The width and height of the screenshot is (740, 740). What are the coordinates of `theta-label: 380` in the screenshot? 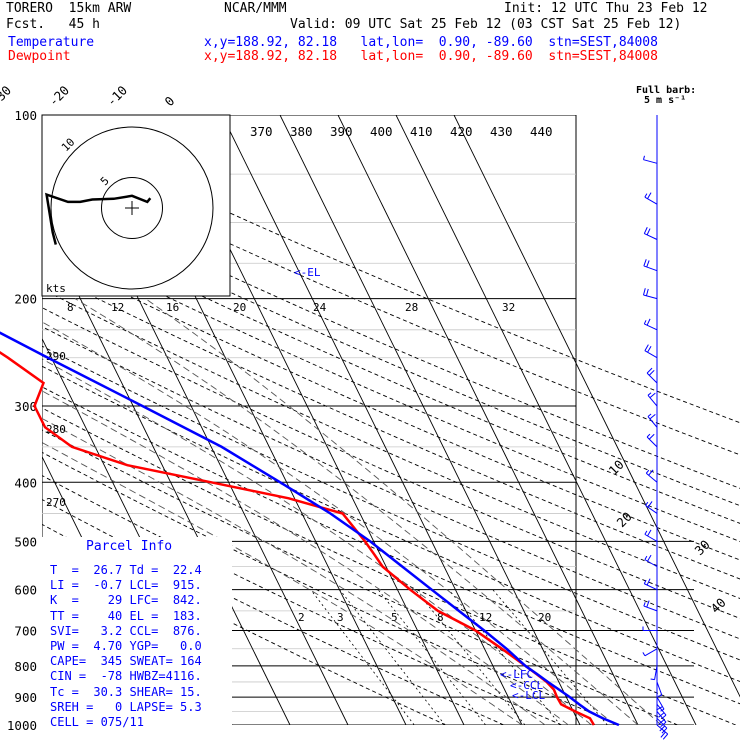 It's located at (301, 131).